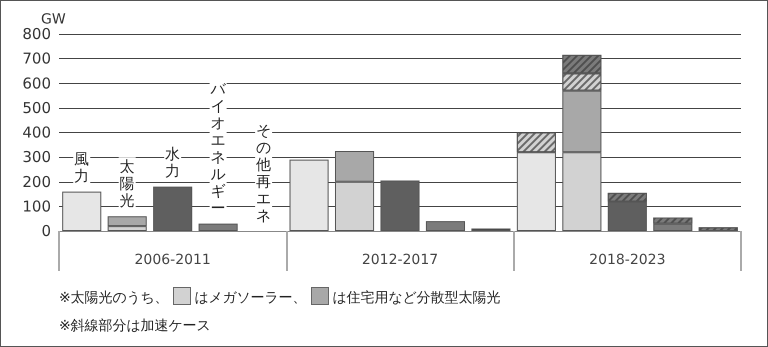 This screenshot has width=768, height=347. What do you see at coordinates (172, 260) in the screenshot?
I see `x-tick-label: 2006-2011` at bounding box center [172, 260].